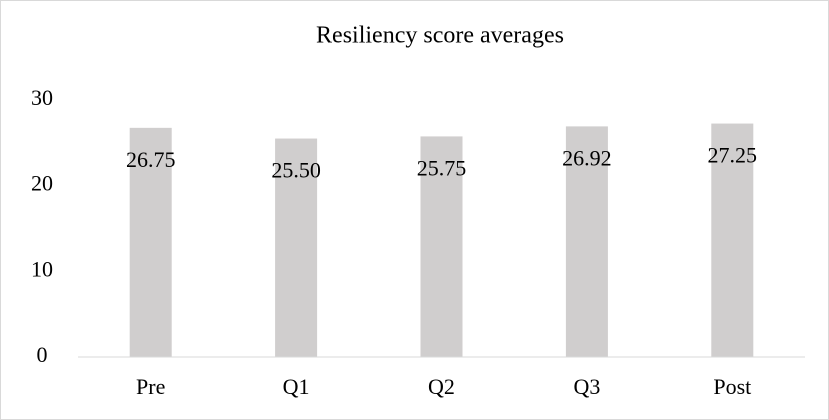  What do you see at coordinates (42, 354) in the screenshot?
I see `y-tick-label: 0` at bounding box center [42, 354].